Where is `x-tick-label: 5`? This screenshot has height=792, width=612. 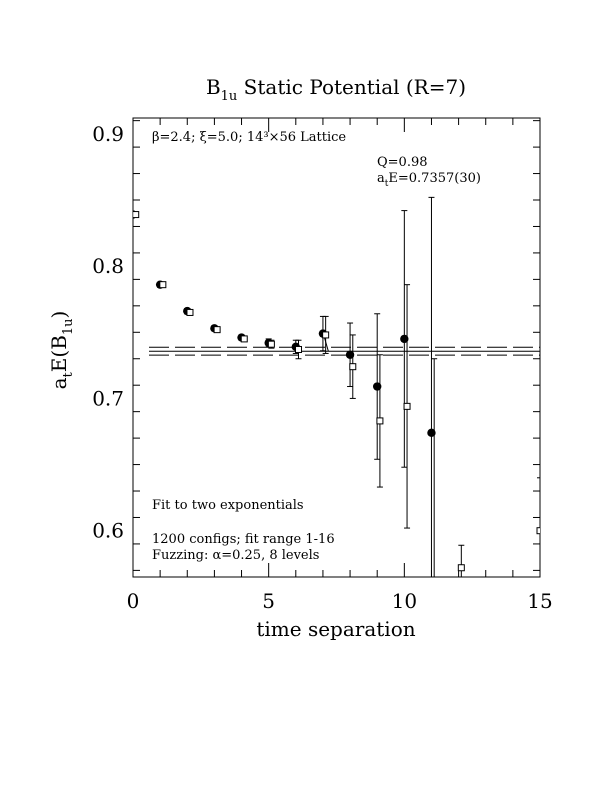 x-tick-label: 5 is located at coordinates (268, 601).